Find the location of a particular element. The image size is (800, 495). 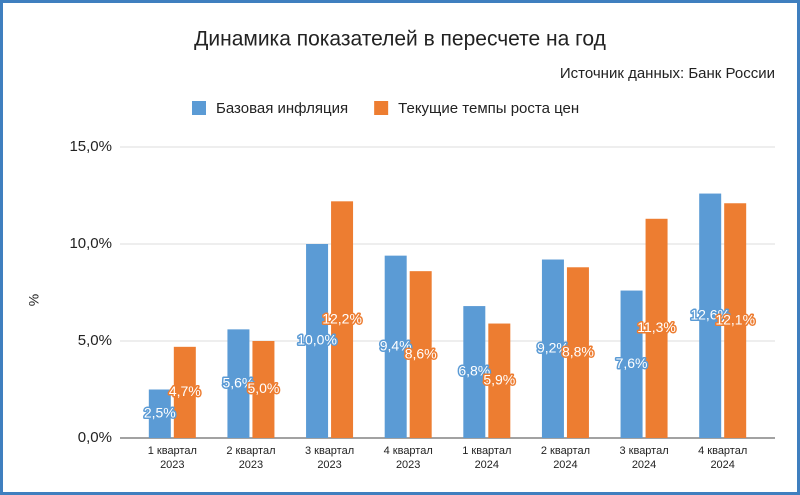

value-label: 7,6% is located at coordinates (632, 363).